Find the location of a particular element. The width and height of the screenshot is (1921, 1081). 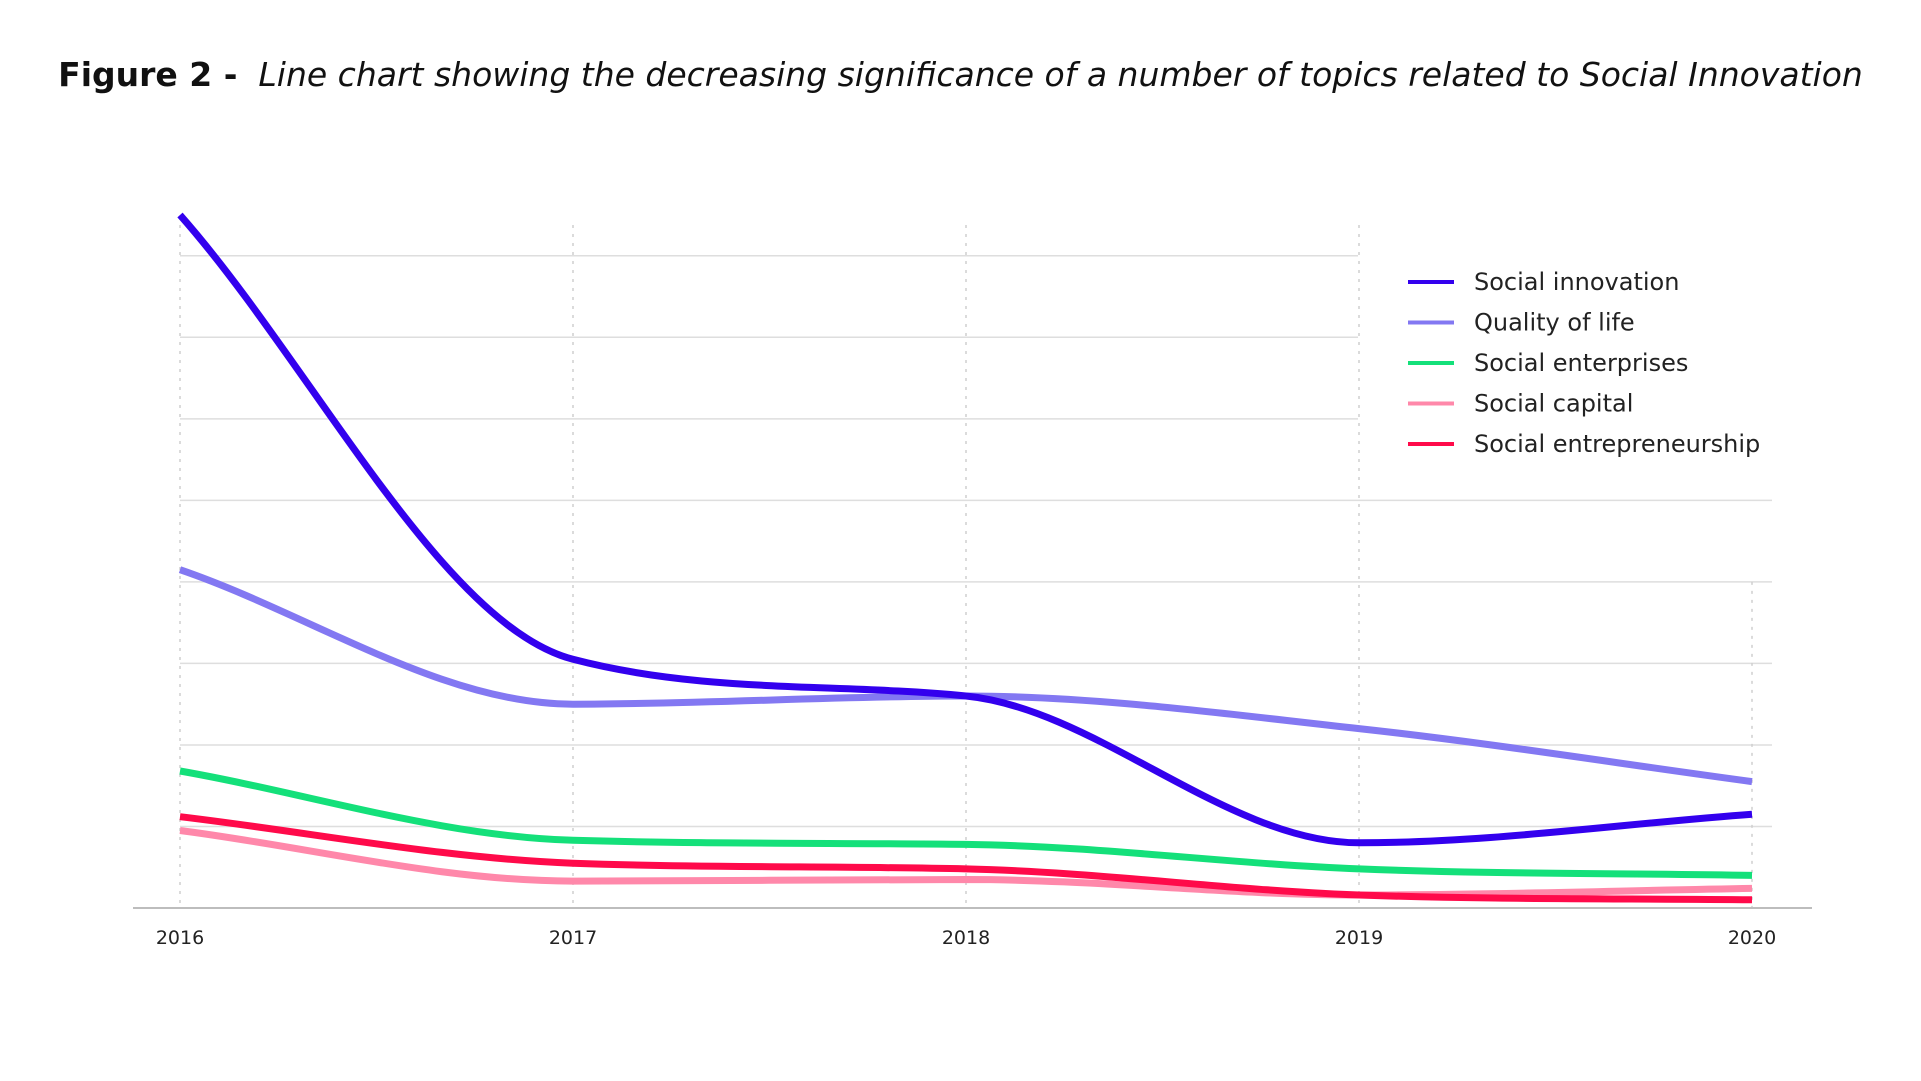

series-line-social-entrepreneurship is located at coordinates (966, 858).